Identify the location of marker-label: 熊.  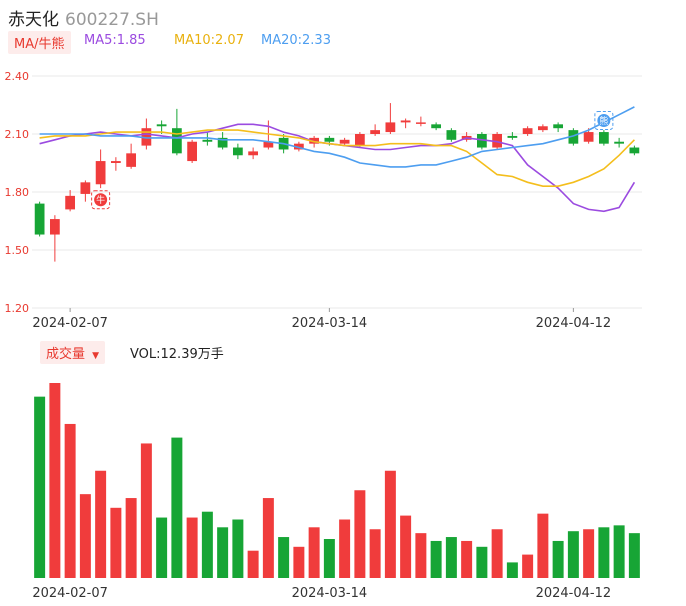
(603, 121).